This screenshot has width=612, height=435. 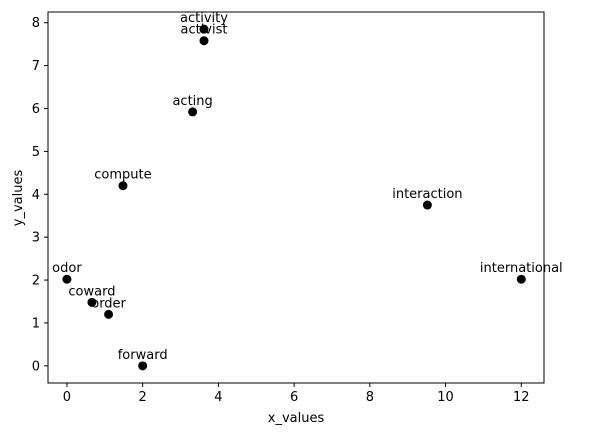 I want to click on y-tick-label: 2, so click(x=36, y=281).